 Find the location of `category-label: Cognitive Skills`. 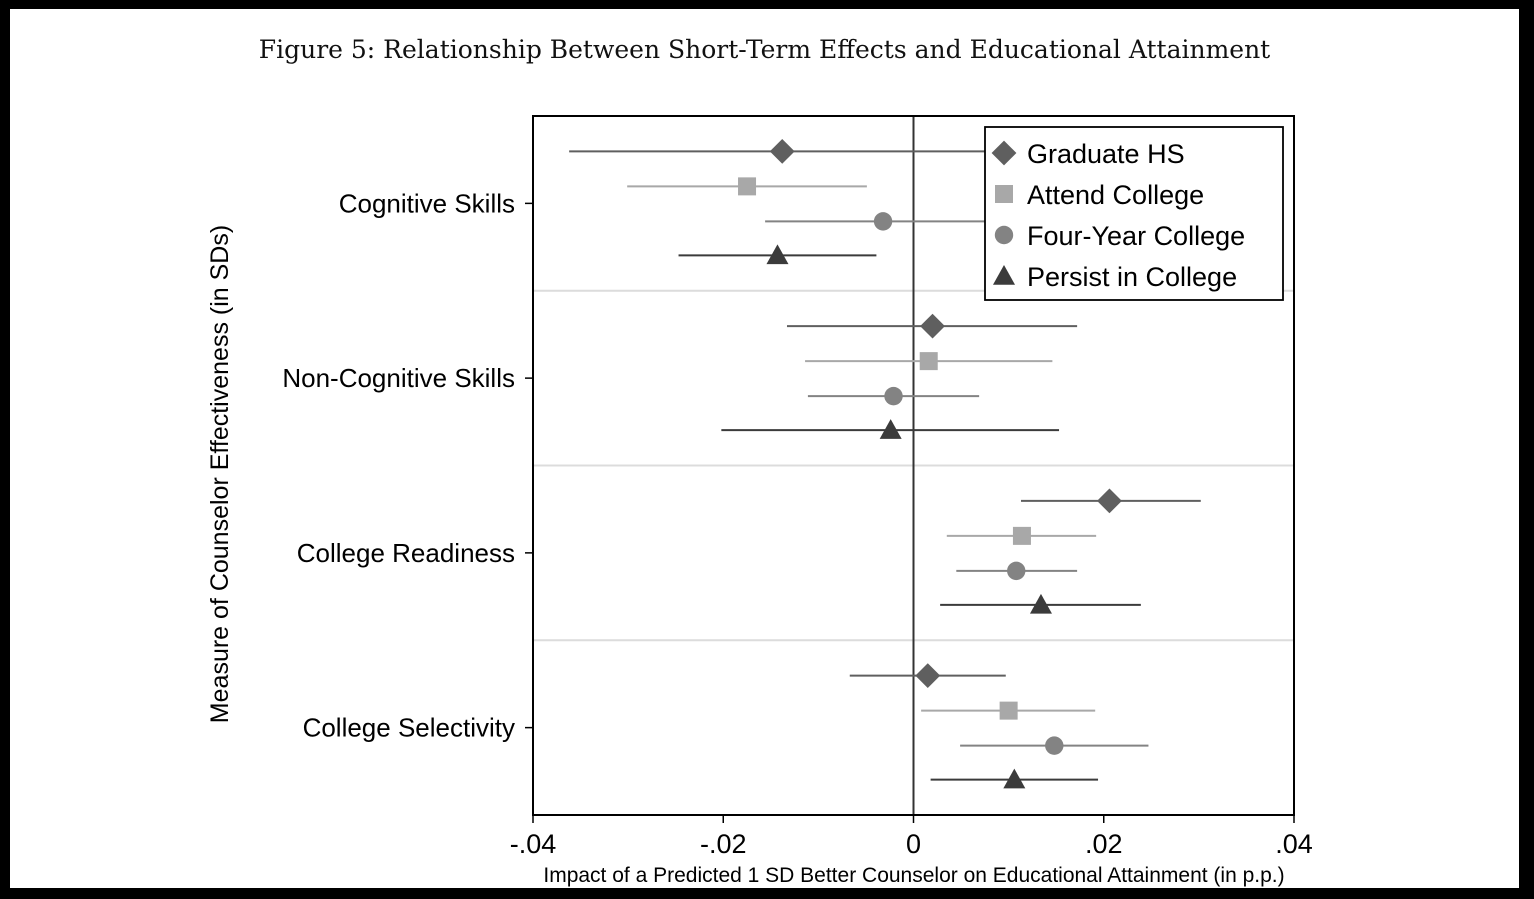

category-label: Cognitive Skills is located at coordinates (427, 203).